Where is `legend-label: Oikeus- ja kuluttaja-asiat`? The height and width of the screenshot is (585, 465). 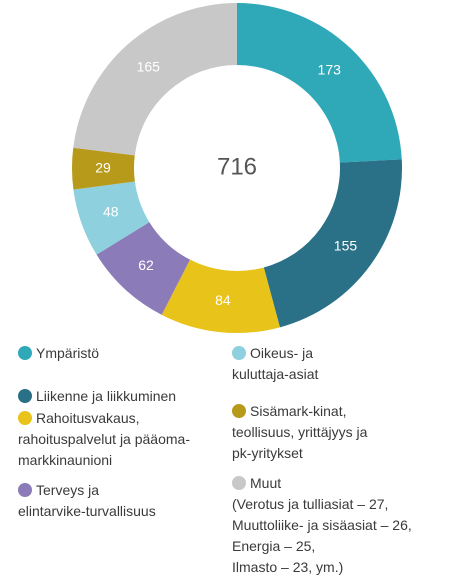
legend-label: Oikeus- ja kuluttaja-asiat is located at coordinates (275, 363).